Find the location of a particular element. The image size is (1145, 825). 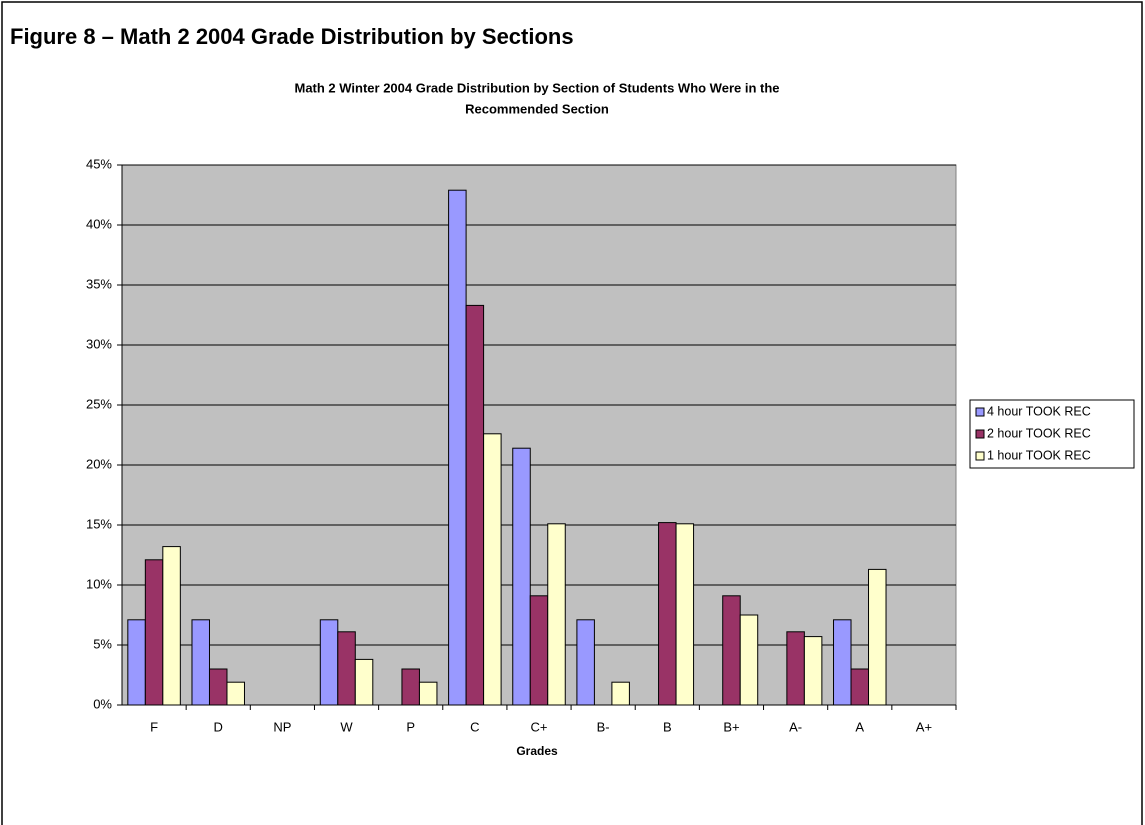

y-tick-label: 10% is located at coordinates (99, 583).